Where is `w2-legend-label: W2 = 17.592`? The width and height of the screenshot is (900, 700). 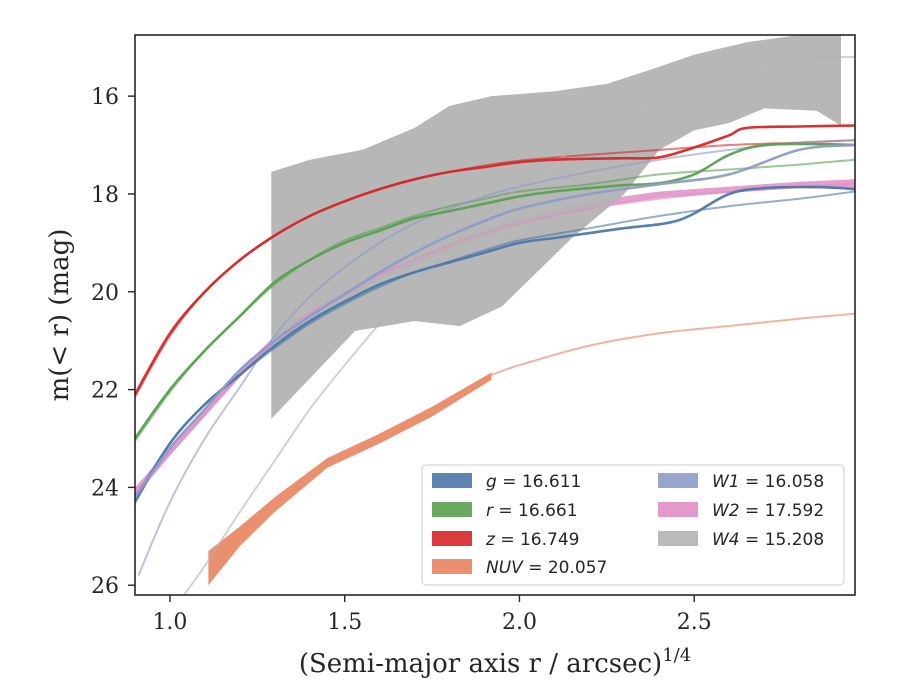 w2-legend-label: W2 = 17.592 is located at coordinates (768, 511).